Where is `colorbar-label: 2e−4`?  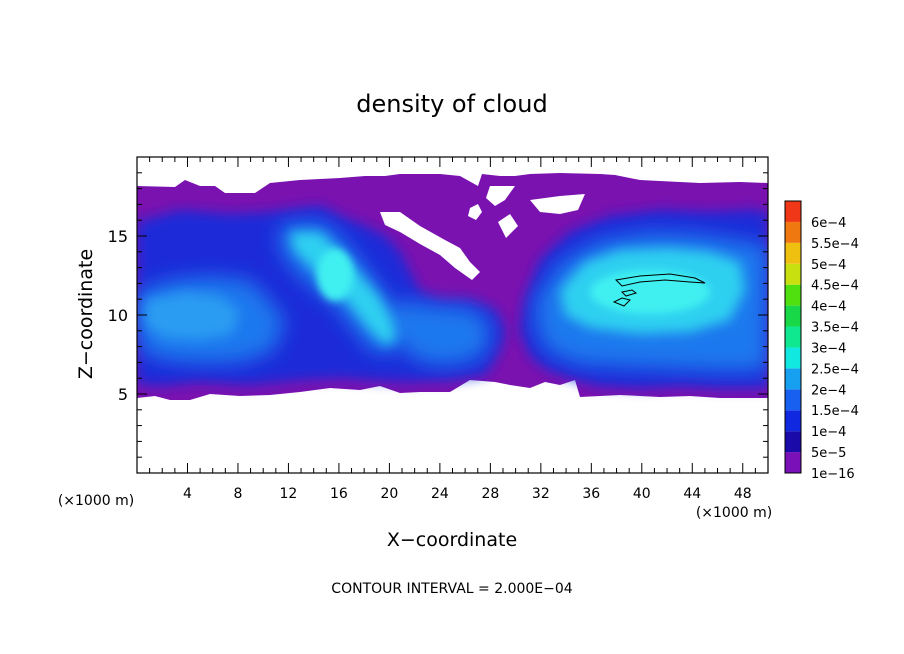 colorbar-label: 2e−4 is located at coordinates (828, 390).